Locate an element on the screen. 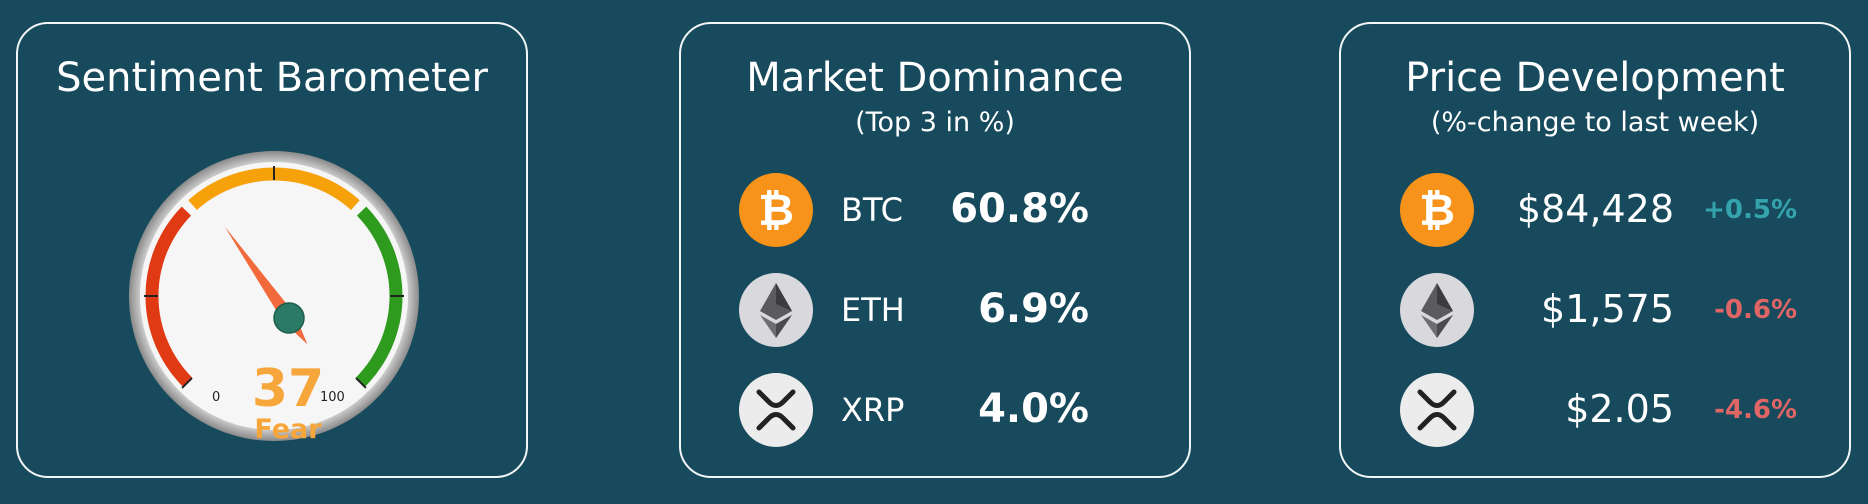 The width and height of the screenshot is (1868, 504). gauge-max-label: 100 is located at coordinates (332, 397).